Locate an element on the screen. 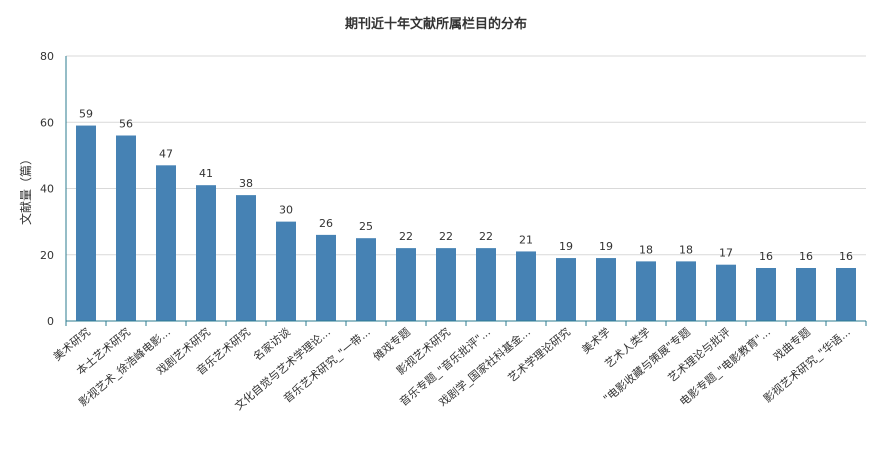 Image resolution: width=881 pixels, height=460 pixels. x-tick-label: 美术学 is located at coordinates (596, 341).